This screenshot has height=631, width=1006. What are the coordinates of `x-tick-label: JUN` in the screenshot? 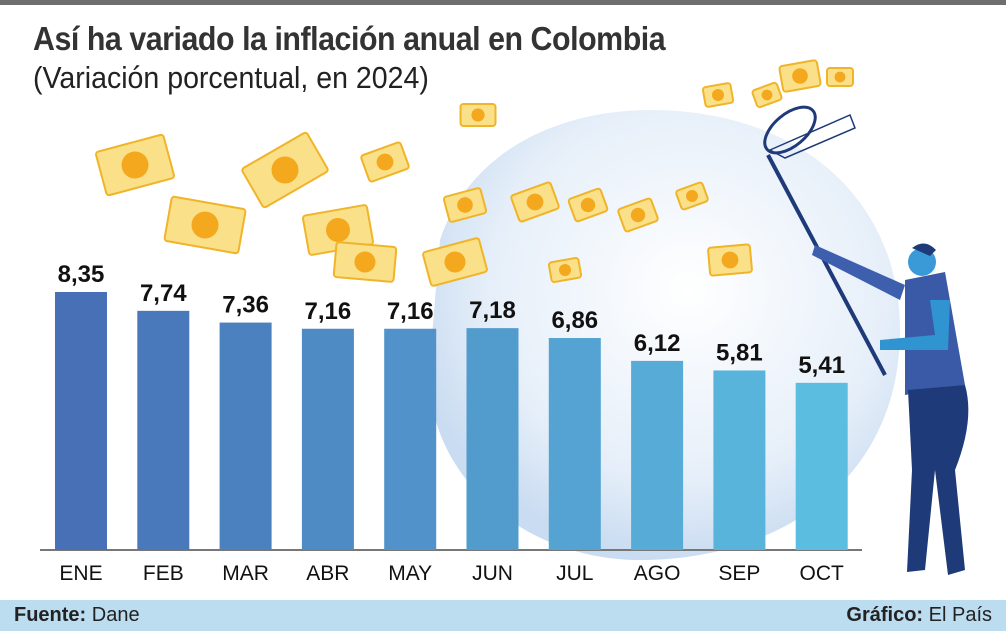 It's located at (492, 573).